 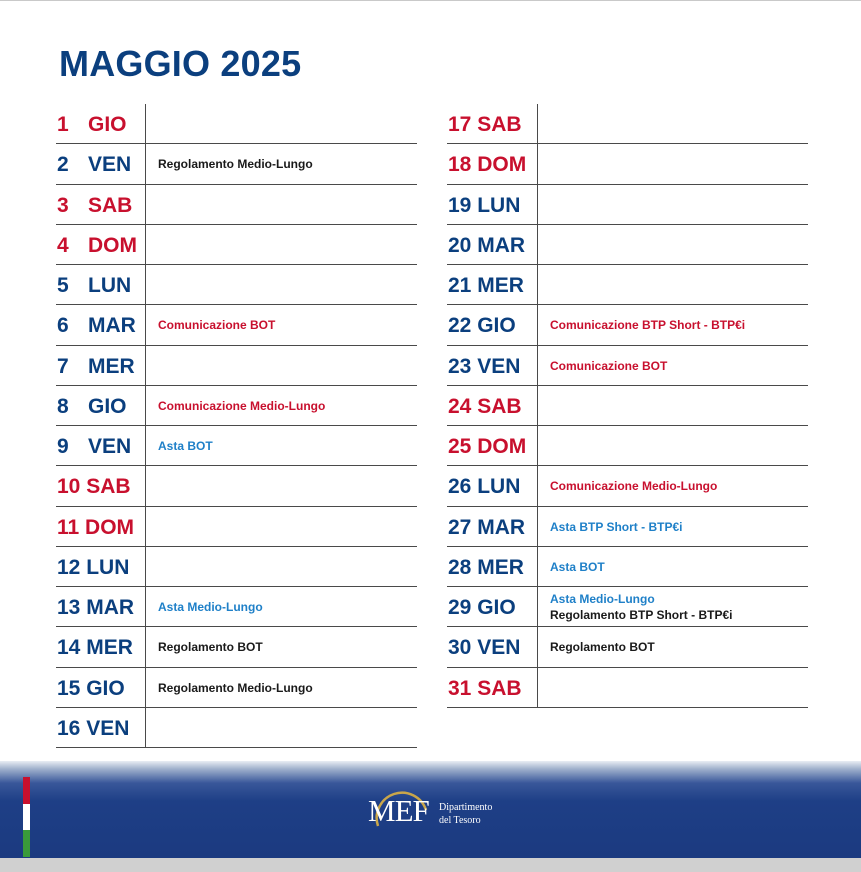 What do you see at coordinates (648, 325) in the screenshot?
I see `event-comunicazione: Comunicazione BTP Short - BTP€i` at bounding box center [648, 325].